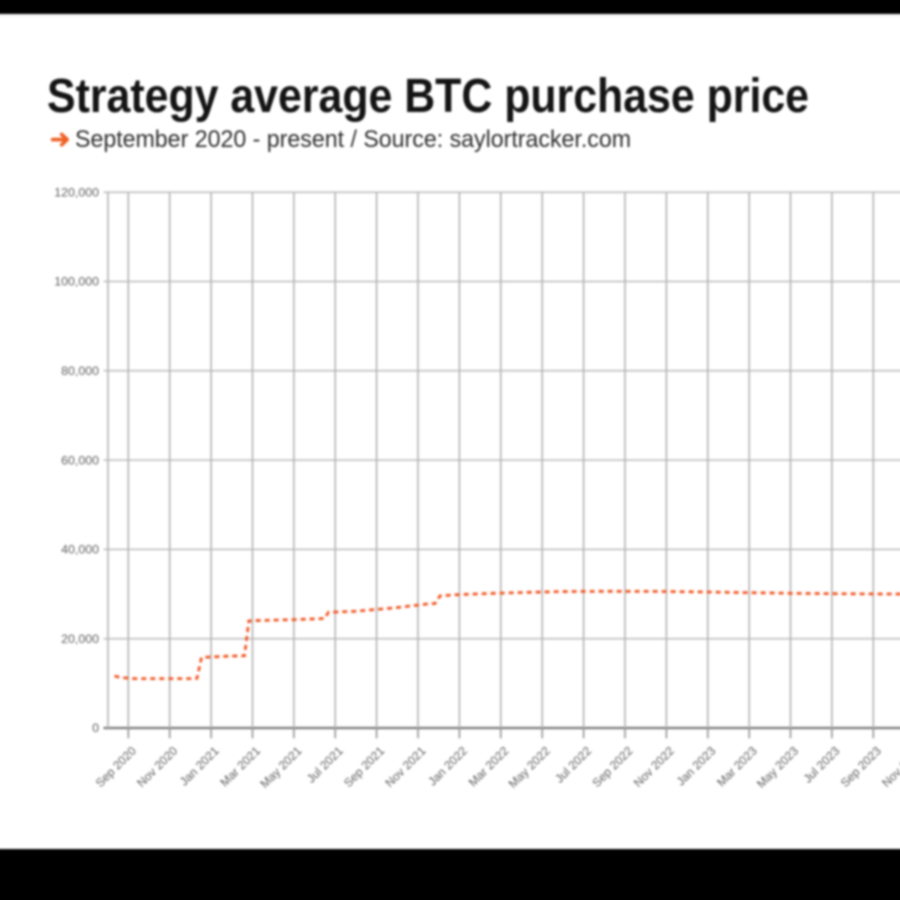 This screenshot has width=900, height=900. What do you see at coordinates (199, 766) in the screenshot?
I see `svg-text: Jan 2021` at bounding box center [199, 766].